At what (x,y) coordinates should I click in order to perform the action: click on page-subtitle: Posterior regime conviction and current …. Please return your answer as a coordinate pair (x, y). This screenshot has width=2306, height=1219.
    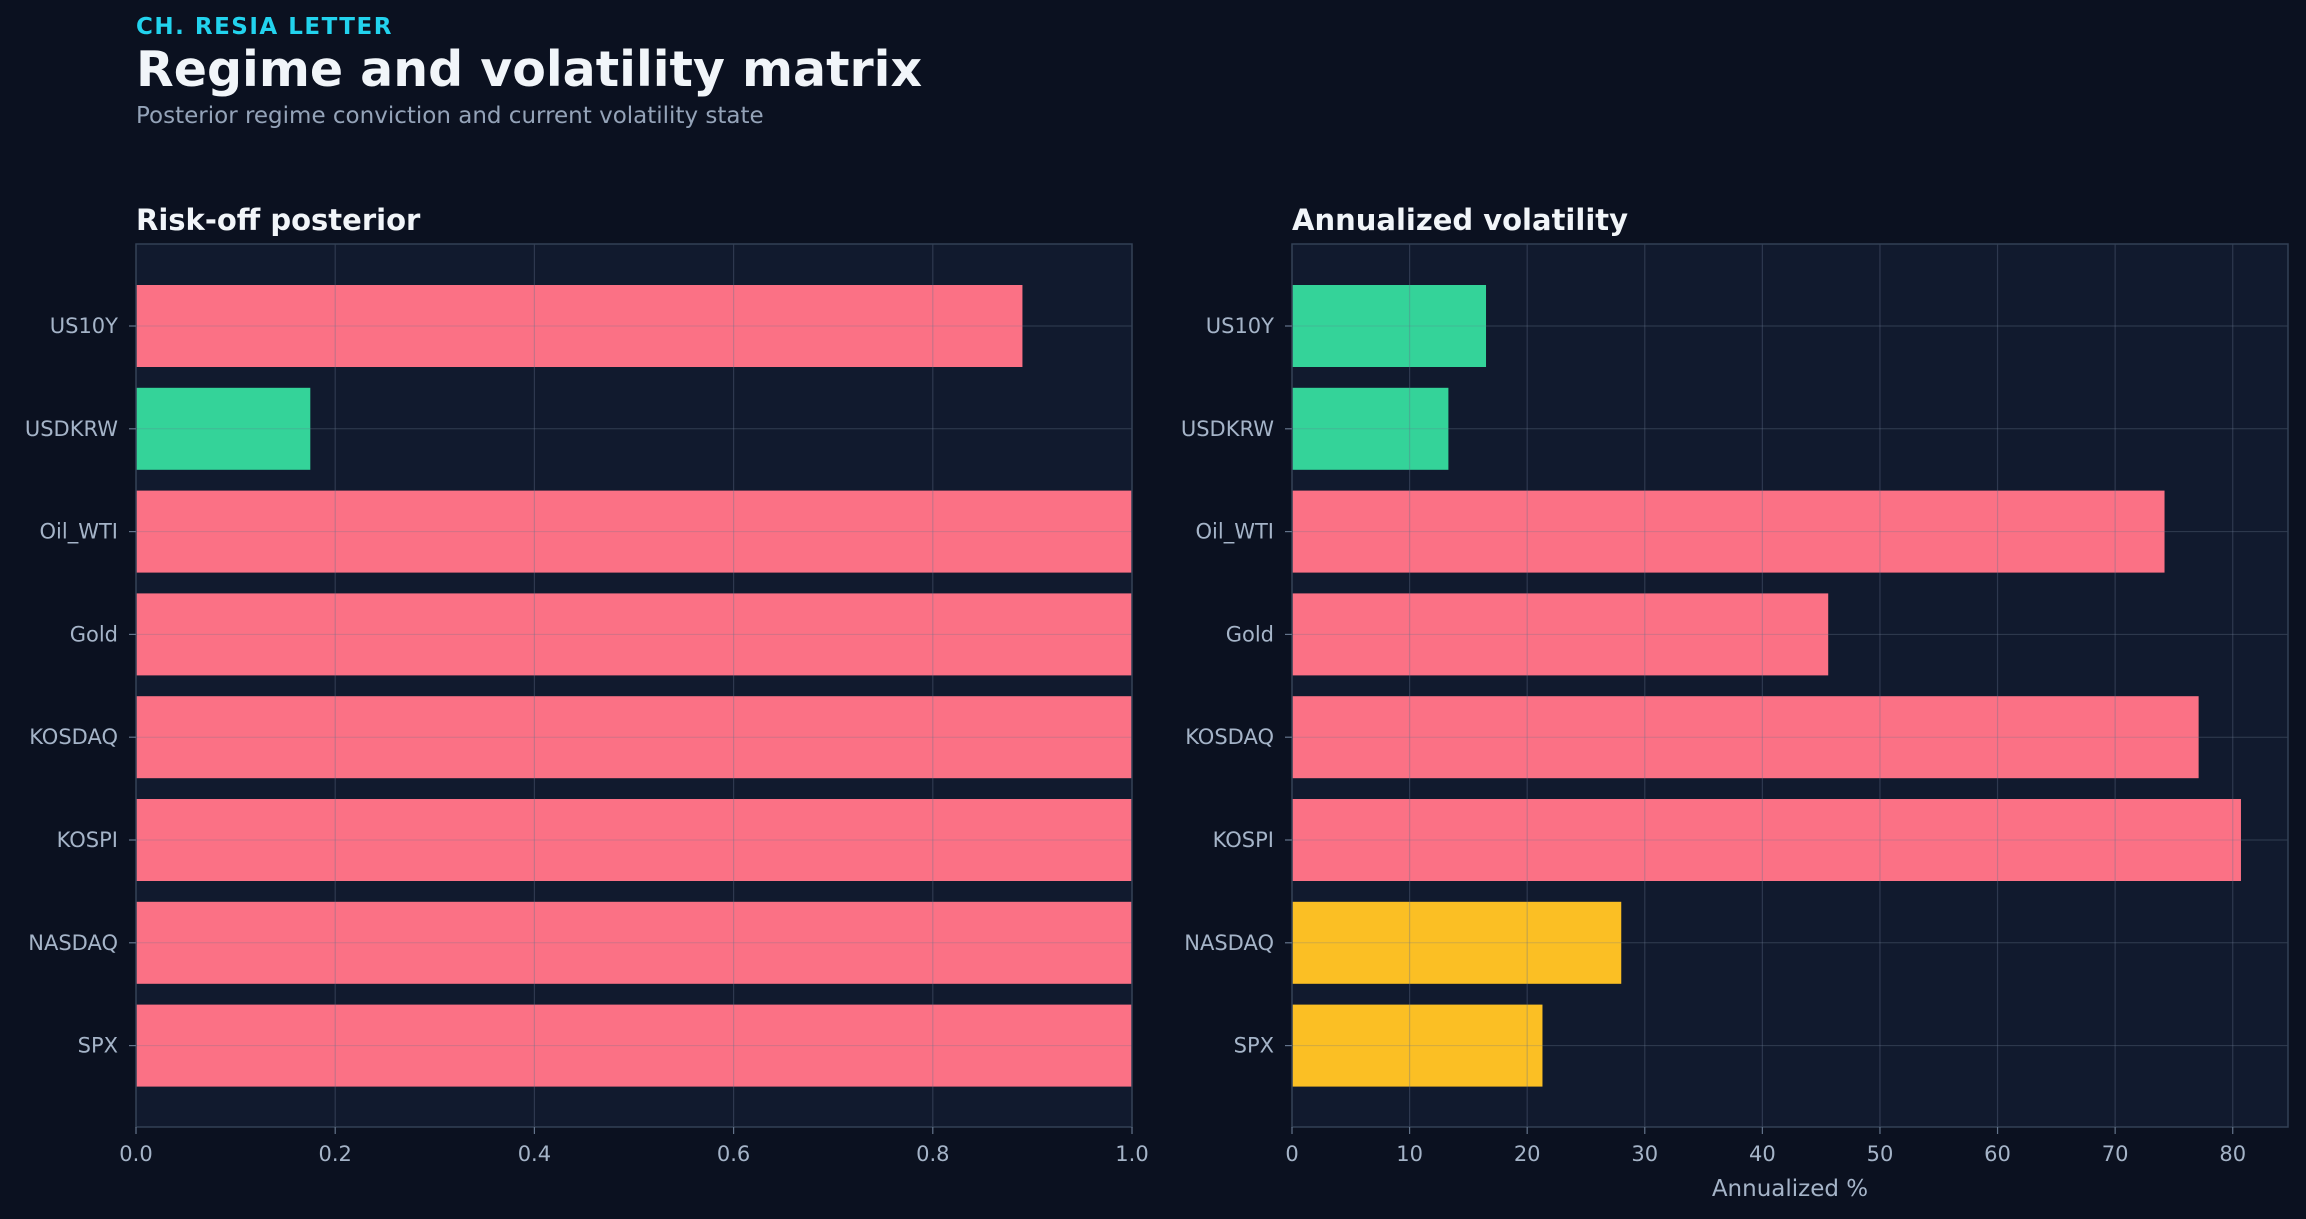
    Looking at the image, I should click on (450, 116).